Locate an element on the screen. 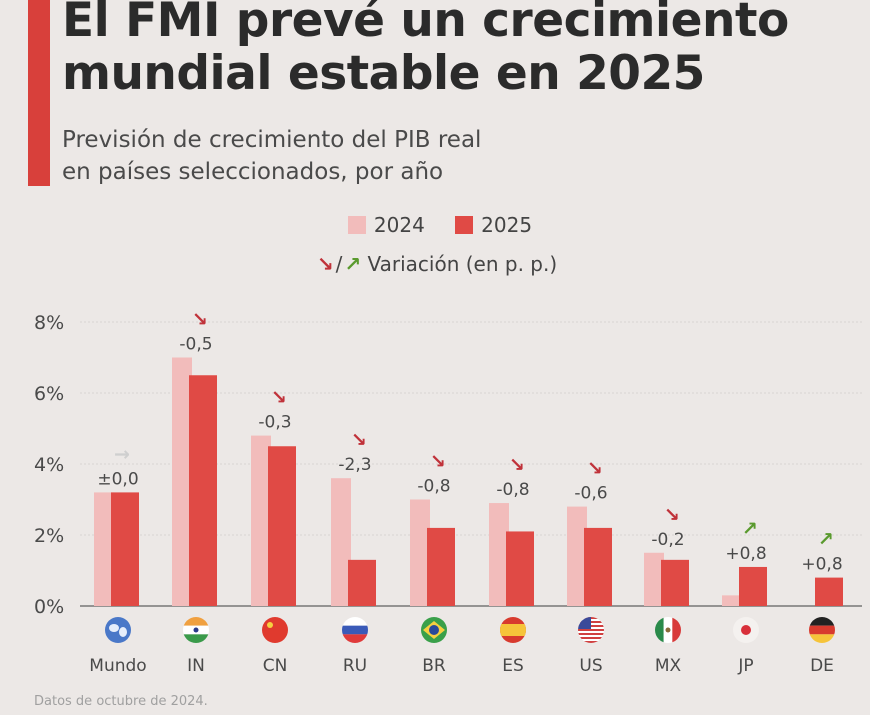  variation-label-cn: -0,3 is located at coordinates (274, 423).